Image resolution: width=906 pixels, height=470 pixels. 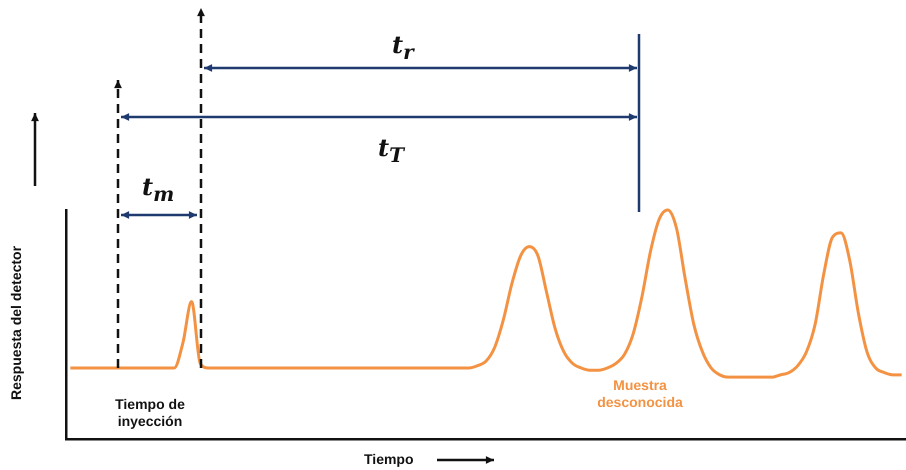 I want to click on text: t$_{m}$, so click(x=158, y=189).